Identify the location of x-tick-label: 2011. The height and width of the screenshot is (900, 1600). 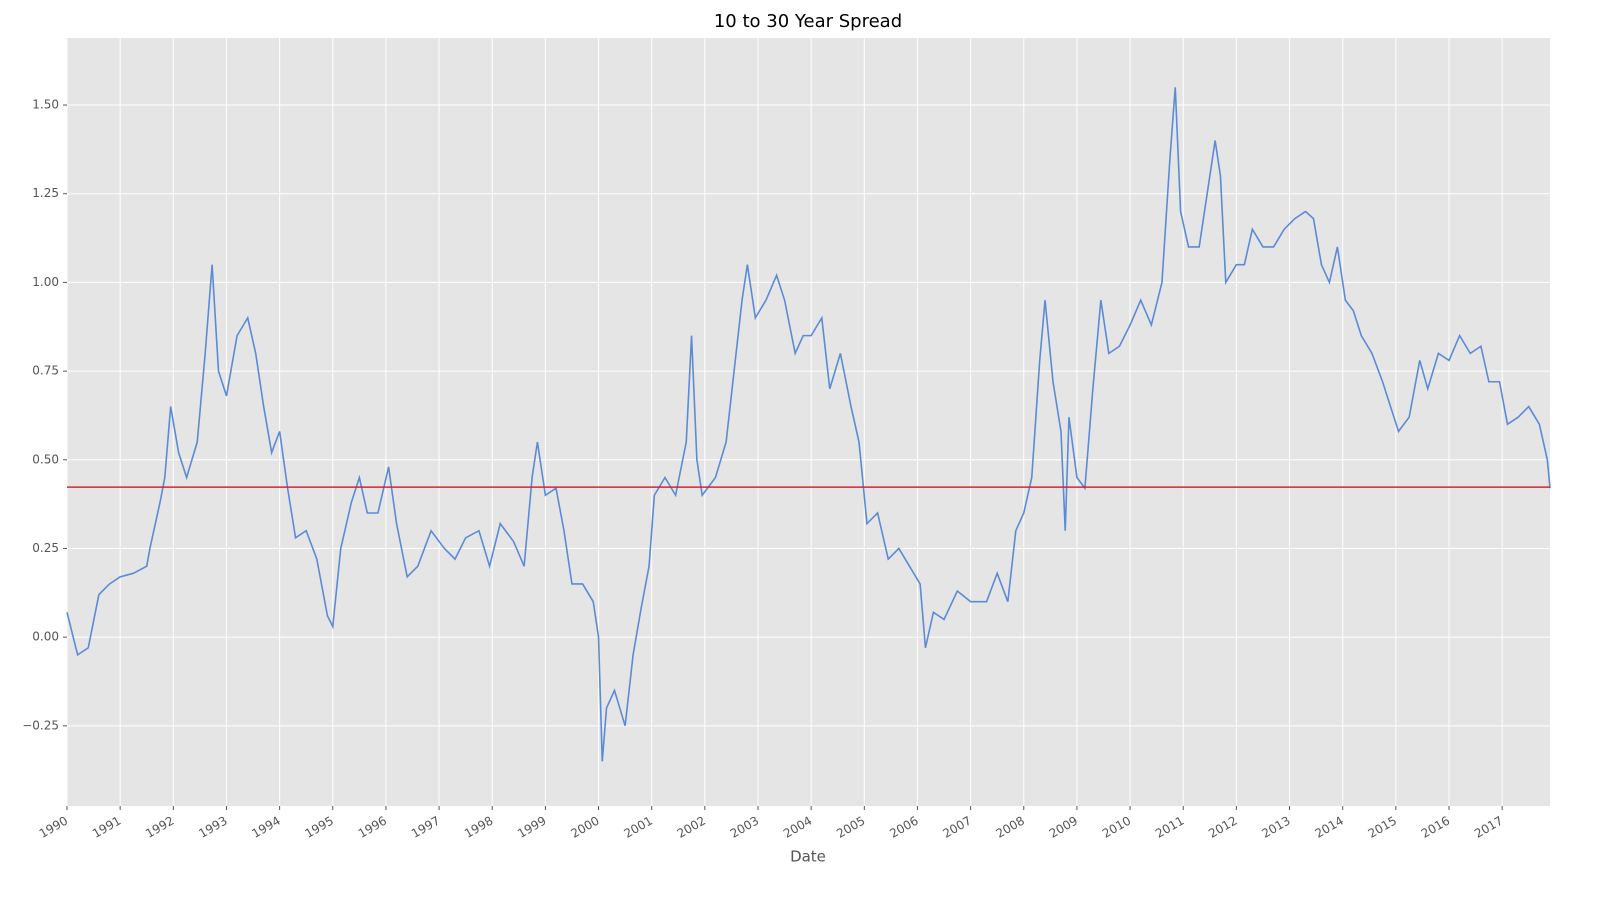
(1169, 827).